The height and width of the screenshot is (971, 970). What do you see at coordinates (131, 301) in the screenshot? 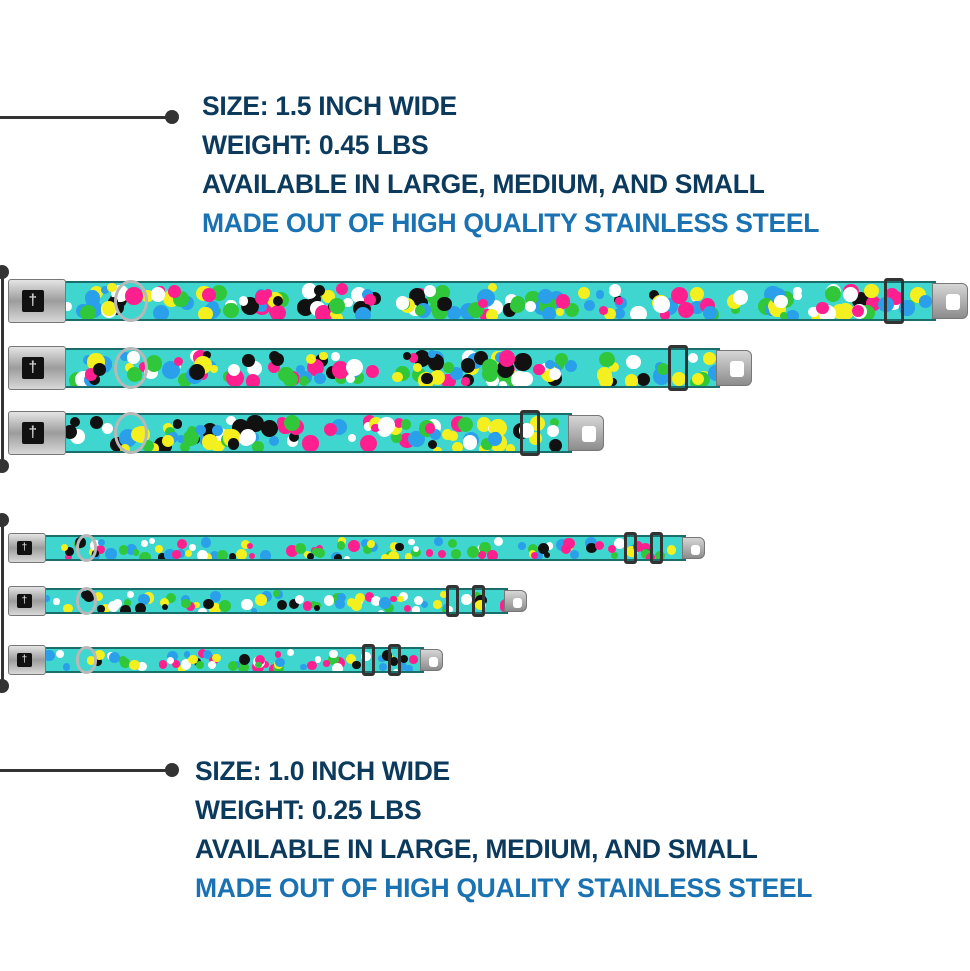
I see `d-ring` at bounding box center [131, 301].